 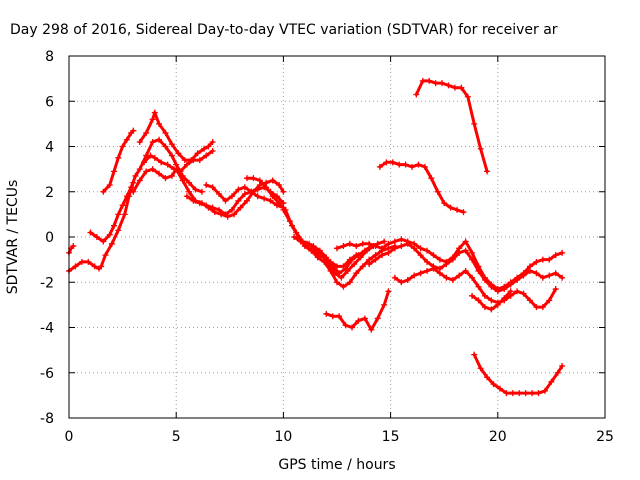 I want to click on x-axis-label: GPS time / hours, so click(x=336, y=465).